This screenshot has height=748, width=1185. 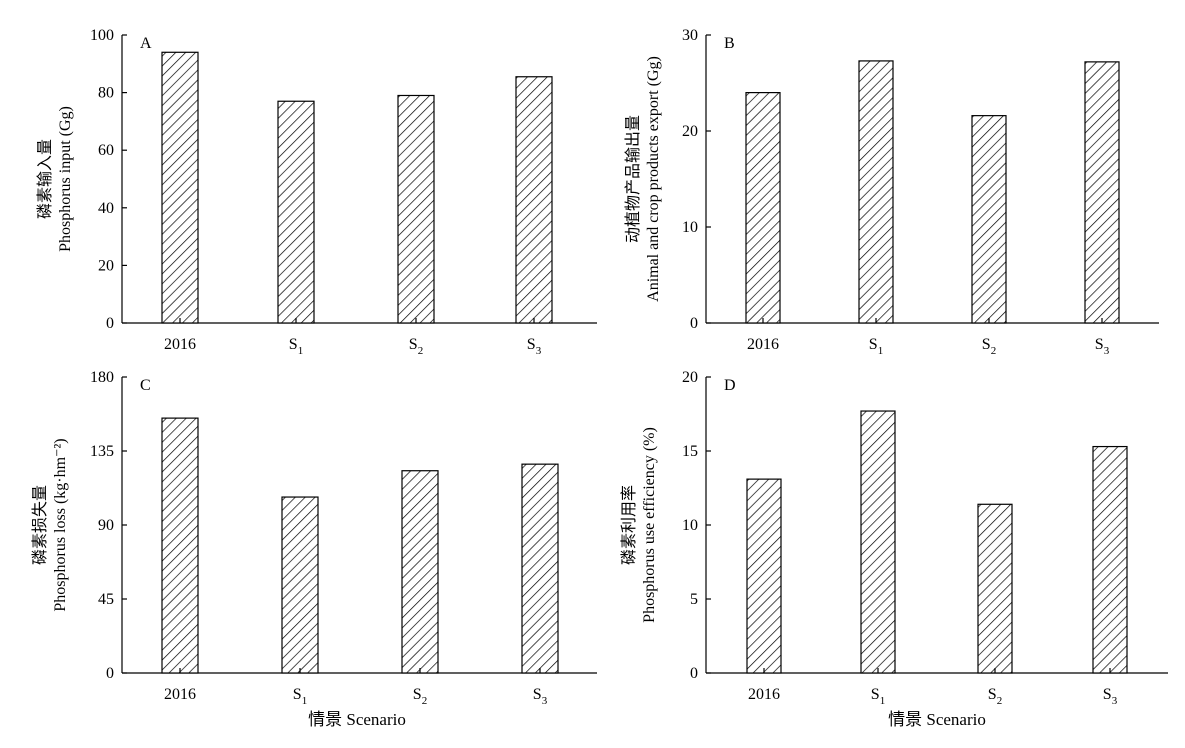 What do you see at coordinates (649, 525) in the screenshot?
I see `y-axis-title-en: Phosphorus use efficiency (%)` at bounding box center [649, 525].